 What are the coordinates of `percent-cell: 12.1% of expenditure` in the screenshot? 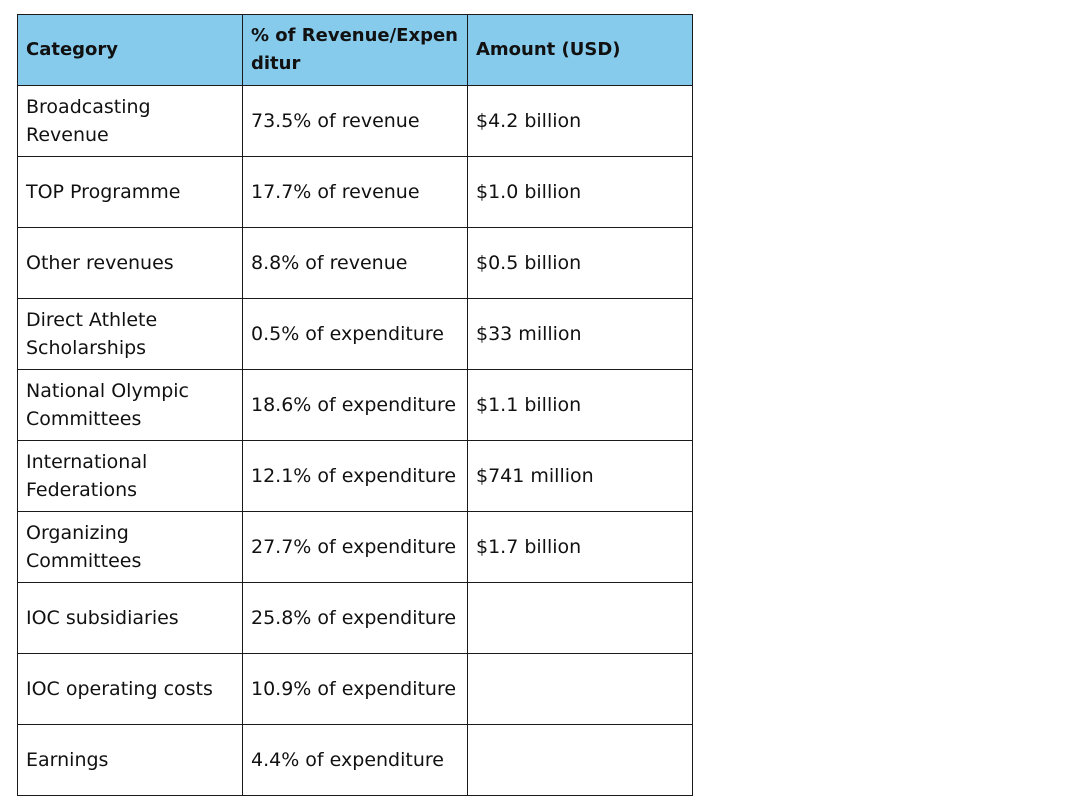 It's located at (355, 476).